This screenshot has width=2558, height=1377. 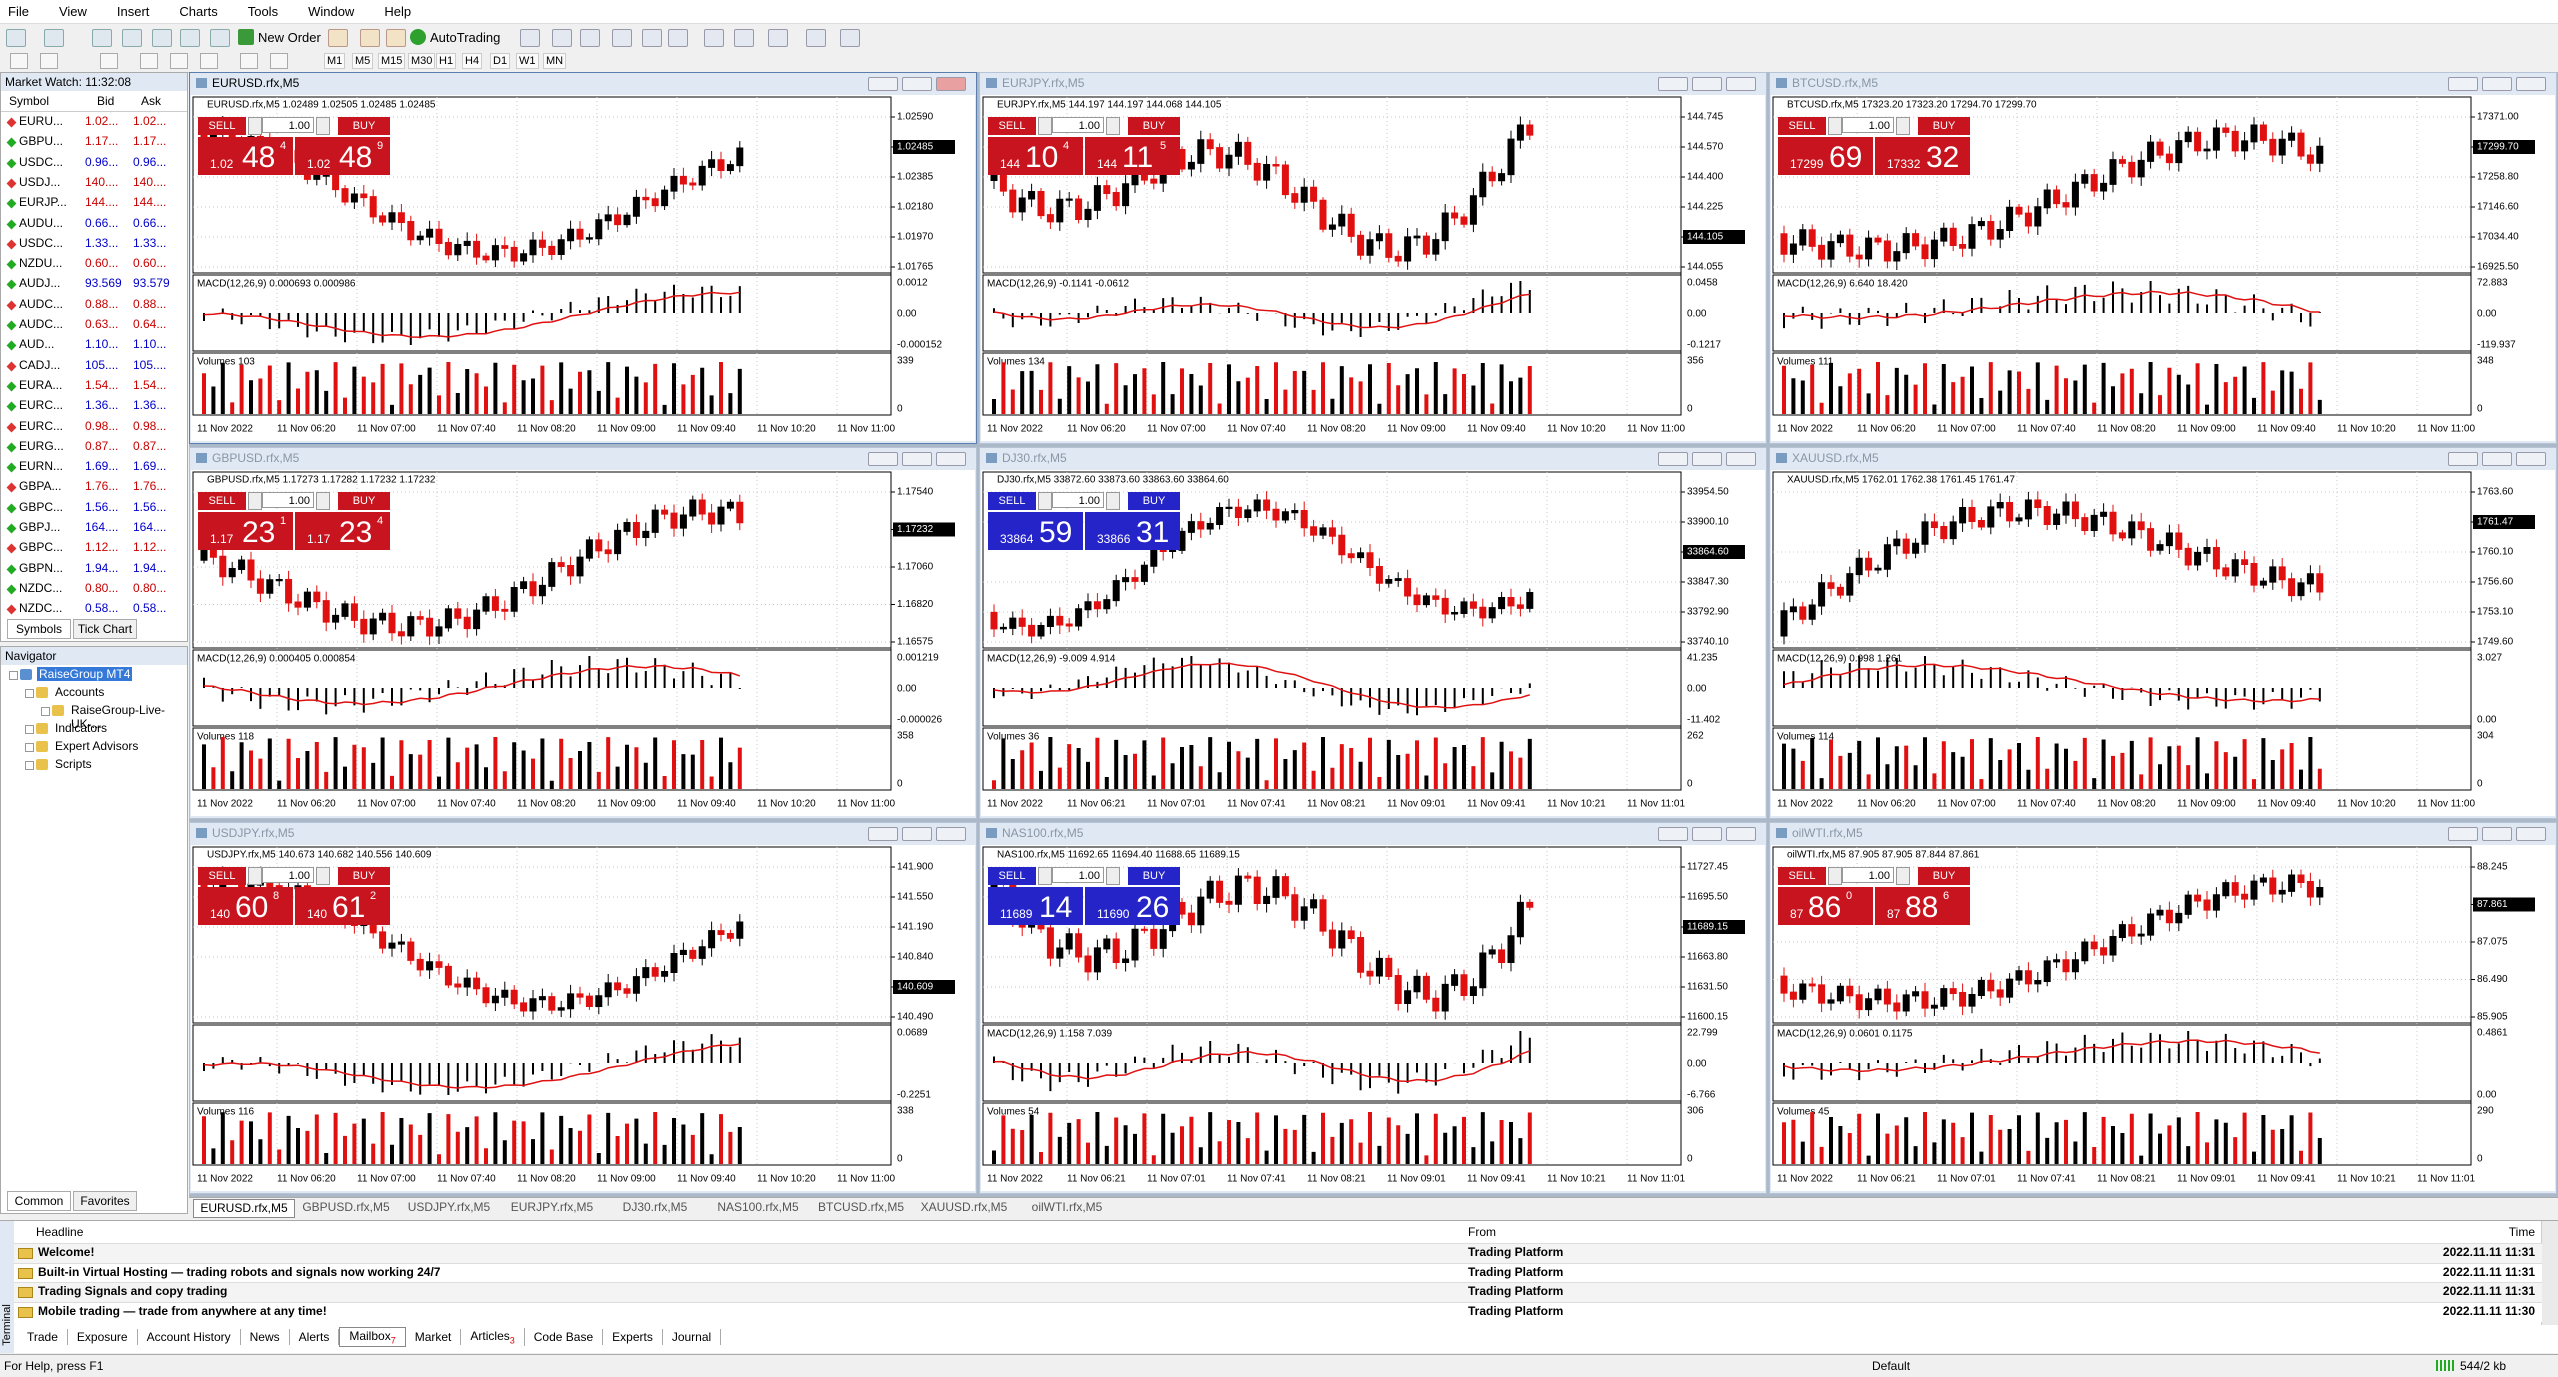 I want to click on sell-price-box: 1.02 48 4, so click(x=245, y=156).